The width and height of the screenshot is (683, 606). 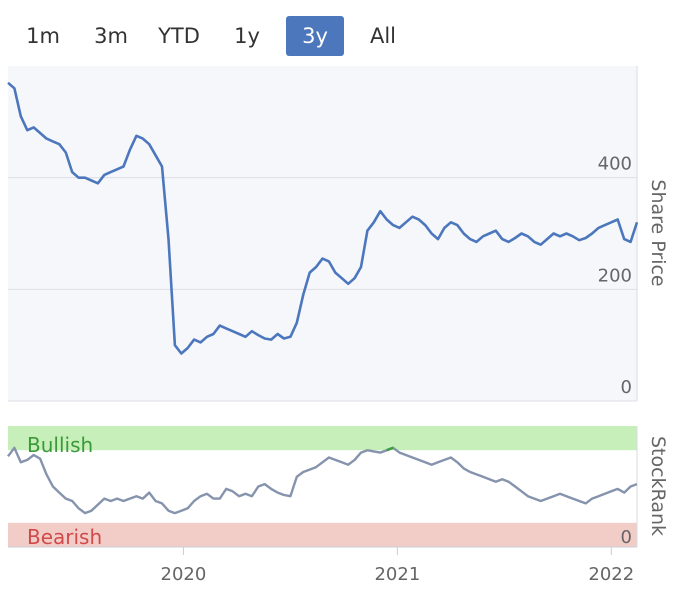 I want to click on price-tick-label: 200, so click(x=615, y=275).